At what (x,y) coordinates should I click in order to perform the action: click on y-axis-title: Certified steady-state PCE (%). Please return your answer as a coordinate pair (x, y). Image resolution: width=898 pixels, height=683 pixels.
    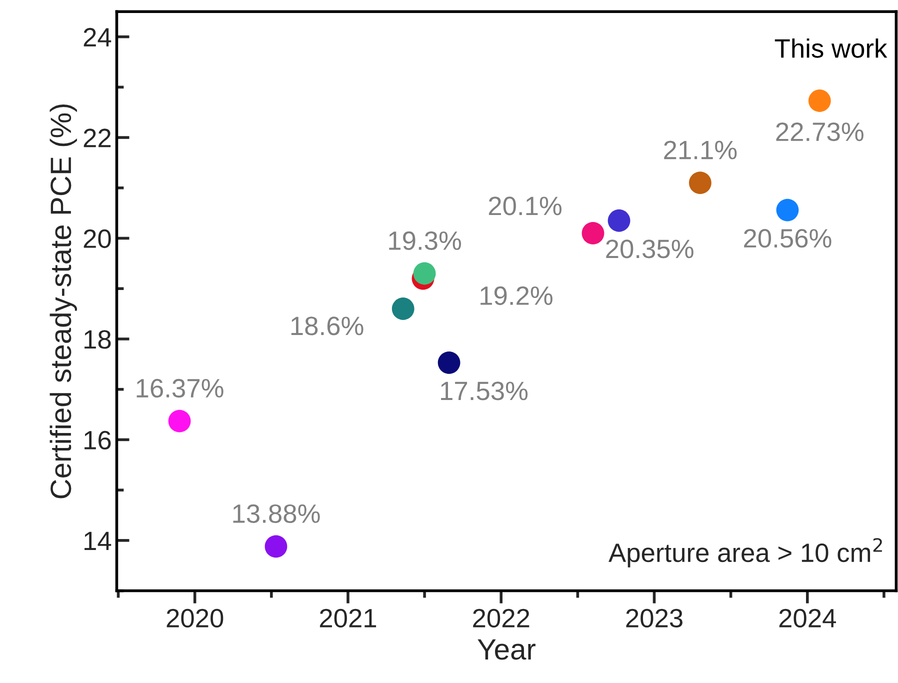
    Looking at the image, I should click on (63, 301).